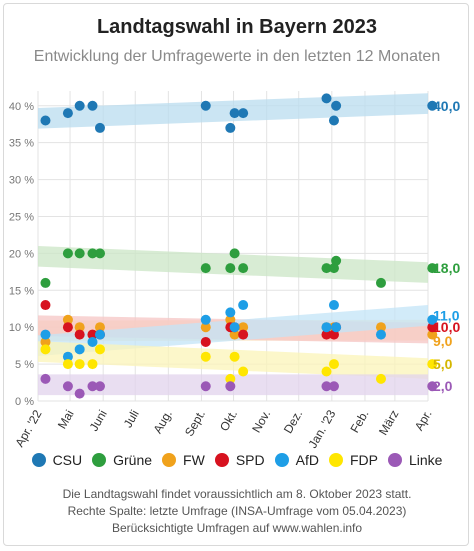 Image resolution: width=474 pixels, height=551 pixels. What do you see at coordinates (237, 460) in the screenshot?
I see `legend: CSU Grüne FW SPD AfD FDP Linke` at bounding box center [237, 460].